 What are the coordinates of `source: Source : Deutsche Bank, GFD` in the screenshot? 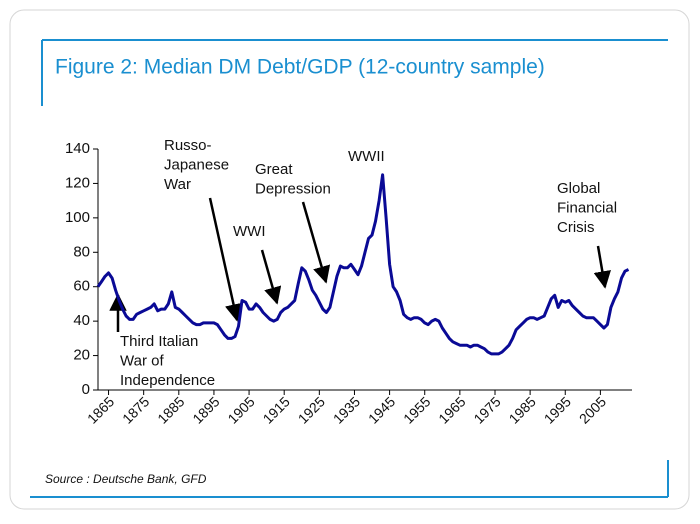 It's located at (126, 479).